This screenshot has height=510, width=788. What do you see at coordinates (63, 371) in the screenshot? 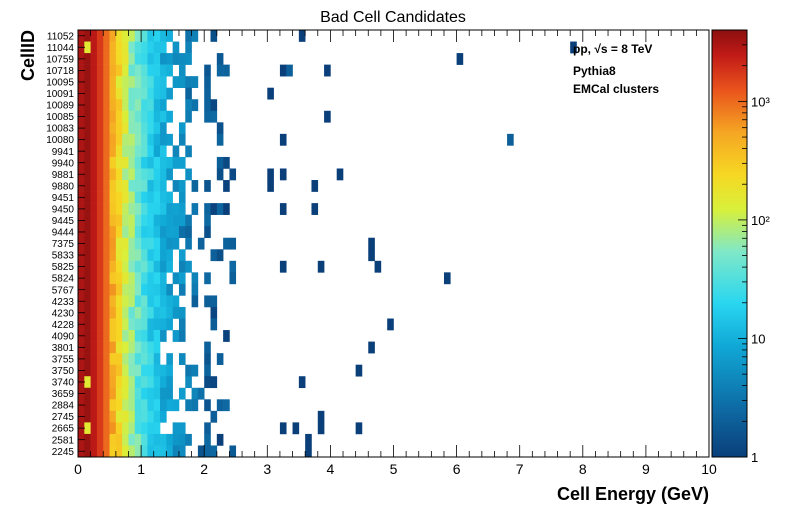
I see `y-tick-label: 3750` at bounding box center [63, 371].